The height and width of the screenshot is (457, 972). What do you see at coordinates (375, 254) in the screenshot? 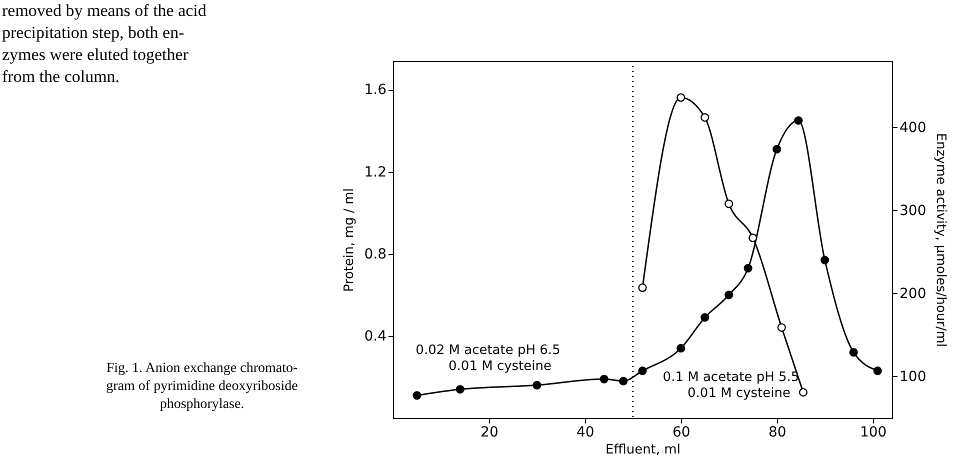
I see `y-tick-label: 0.8` at bounding box center [375, 254].